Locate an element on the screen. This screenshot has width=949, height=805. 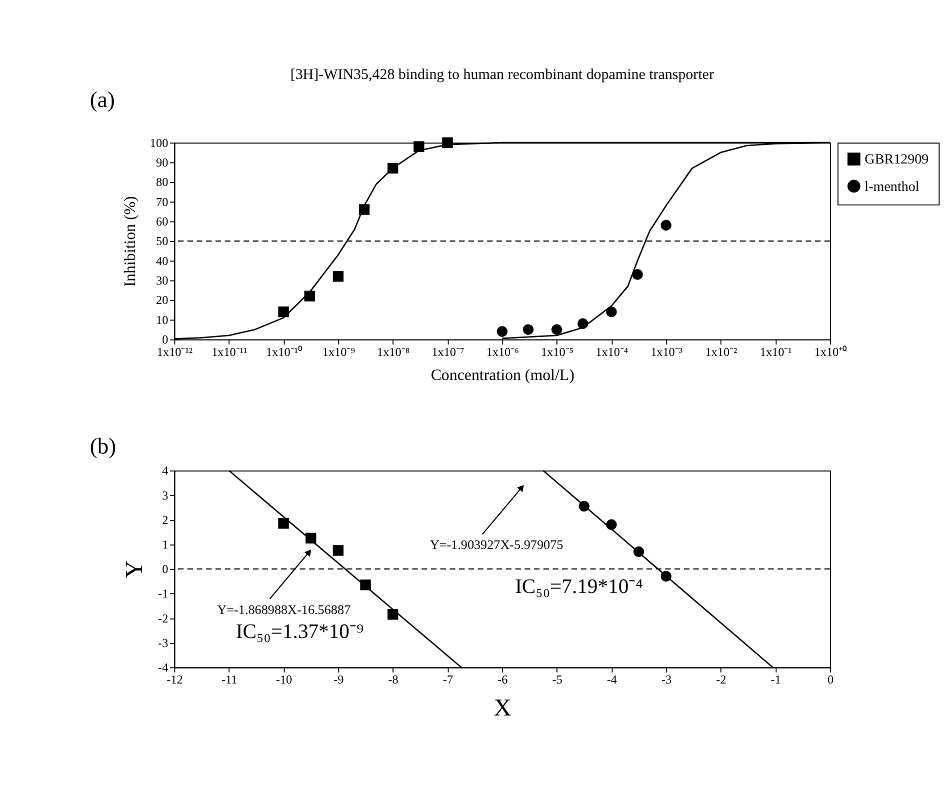
annotation: Y=-1.903927X-5.979075 is located at coordinates (497, 544).